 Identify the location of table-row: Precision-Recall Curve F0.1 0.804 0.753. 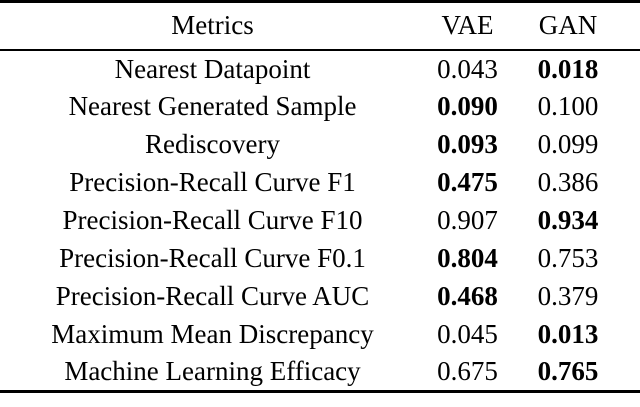
(320, 259).